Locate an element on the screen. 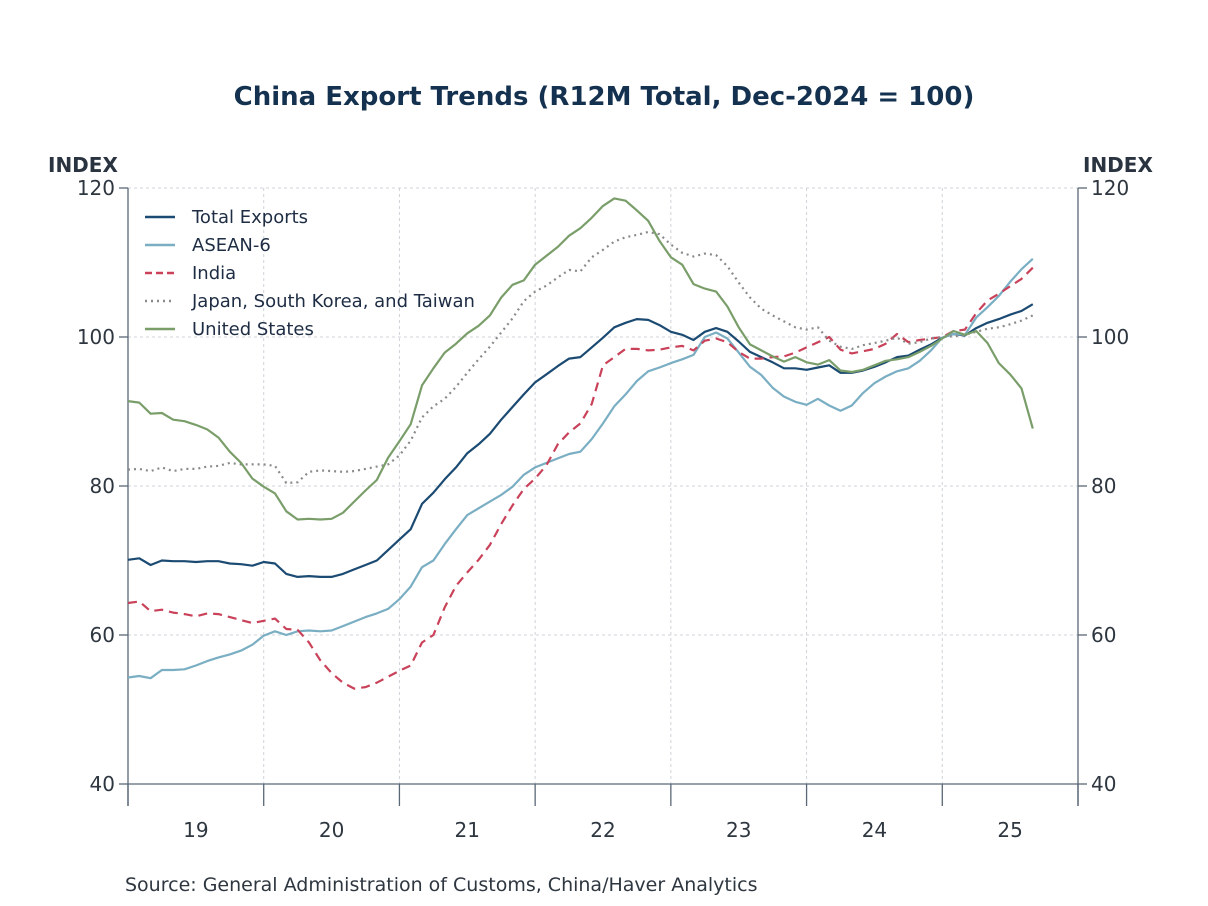 This screenshot has width=1208, height=906. legend-item-total-exports: Total Exports is located at coordinates (226, 217).